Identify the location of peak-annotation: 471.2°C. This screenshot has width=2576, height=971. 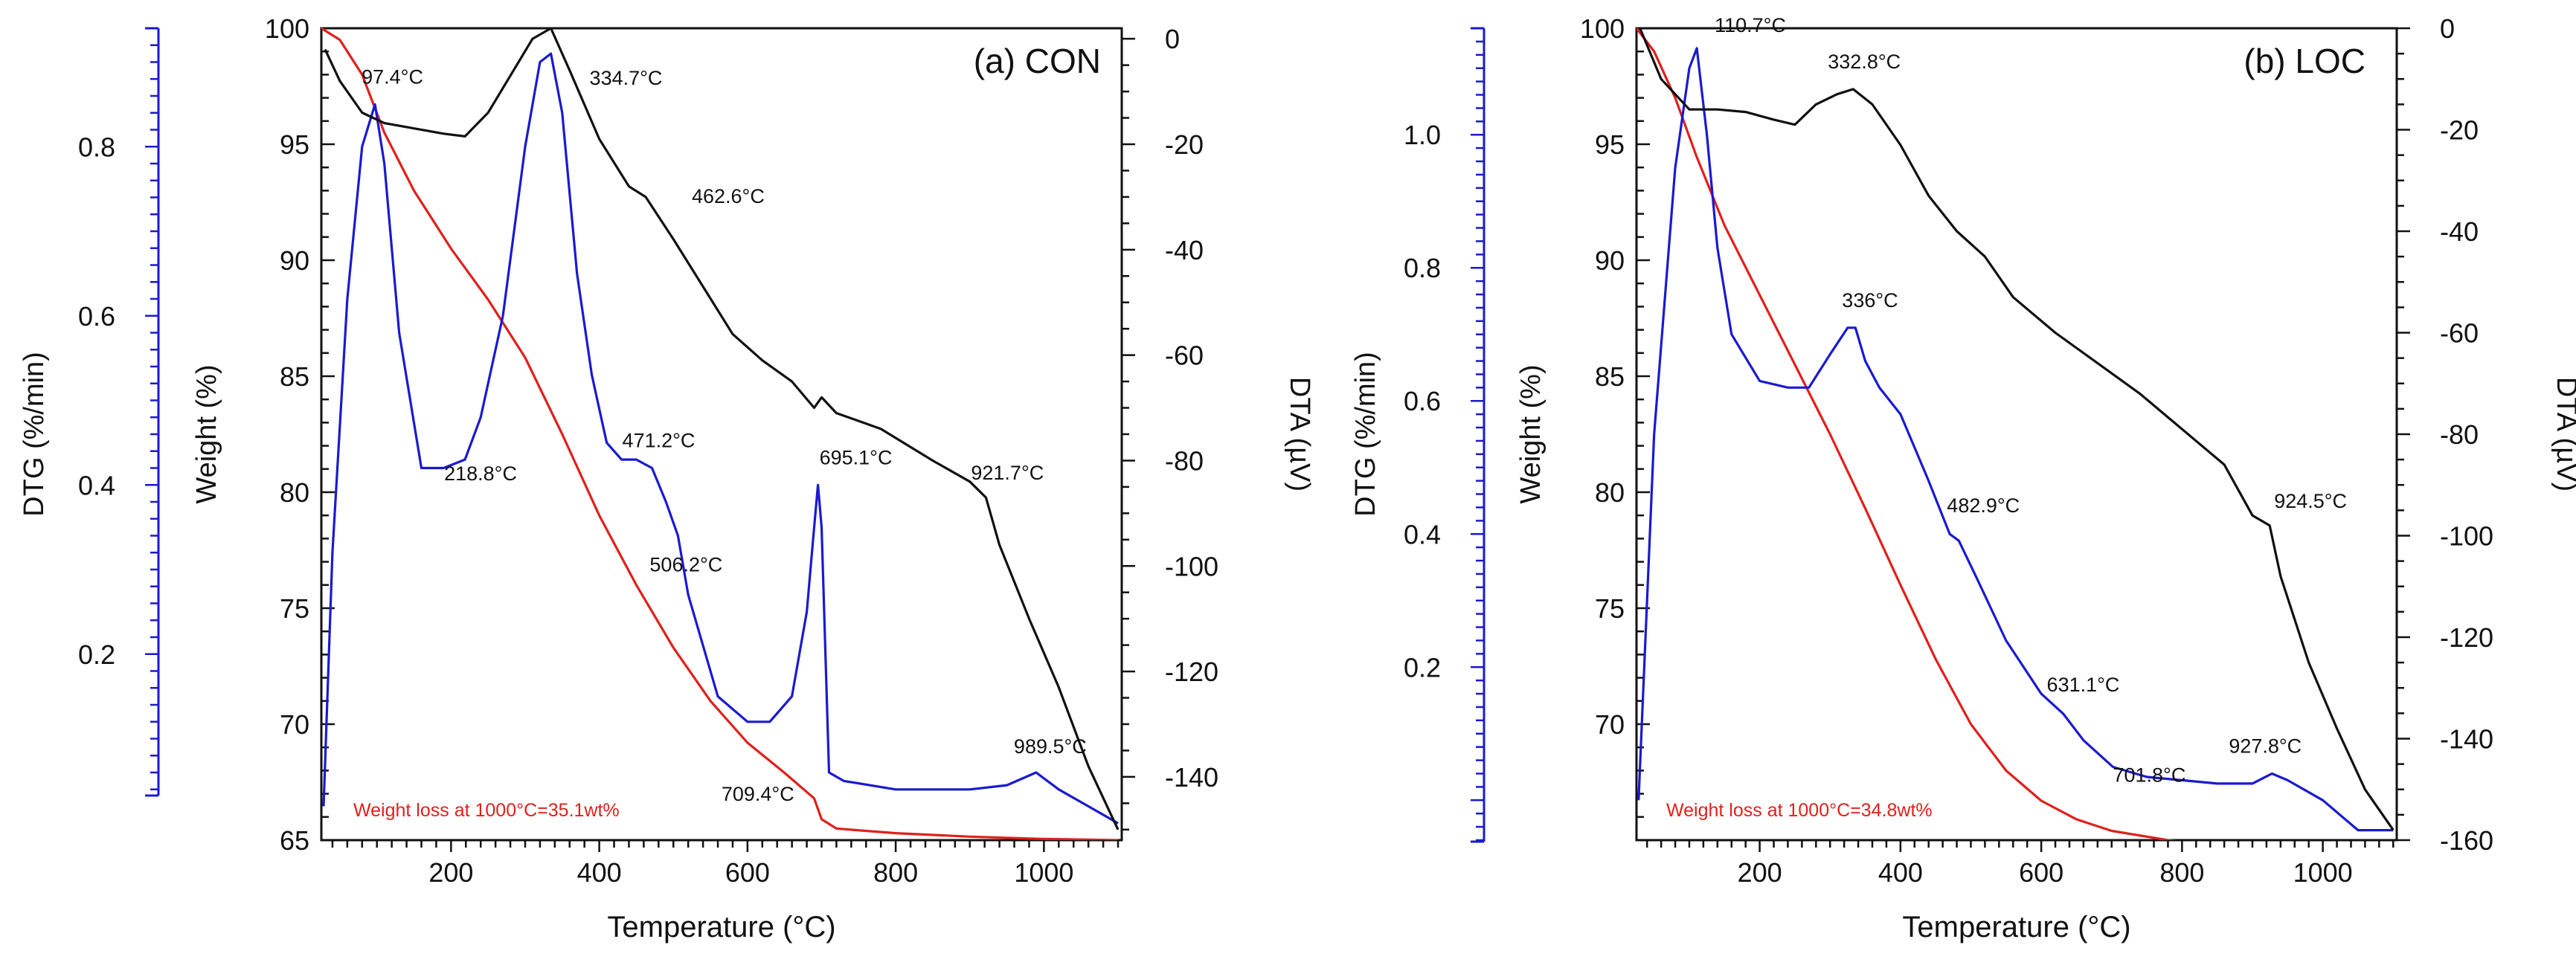
(659, 441).